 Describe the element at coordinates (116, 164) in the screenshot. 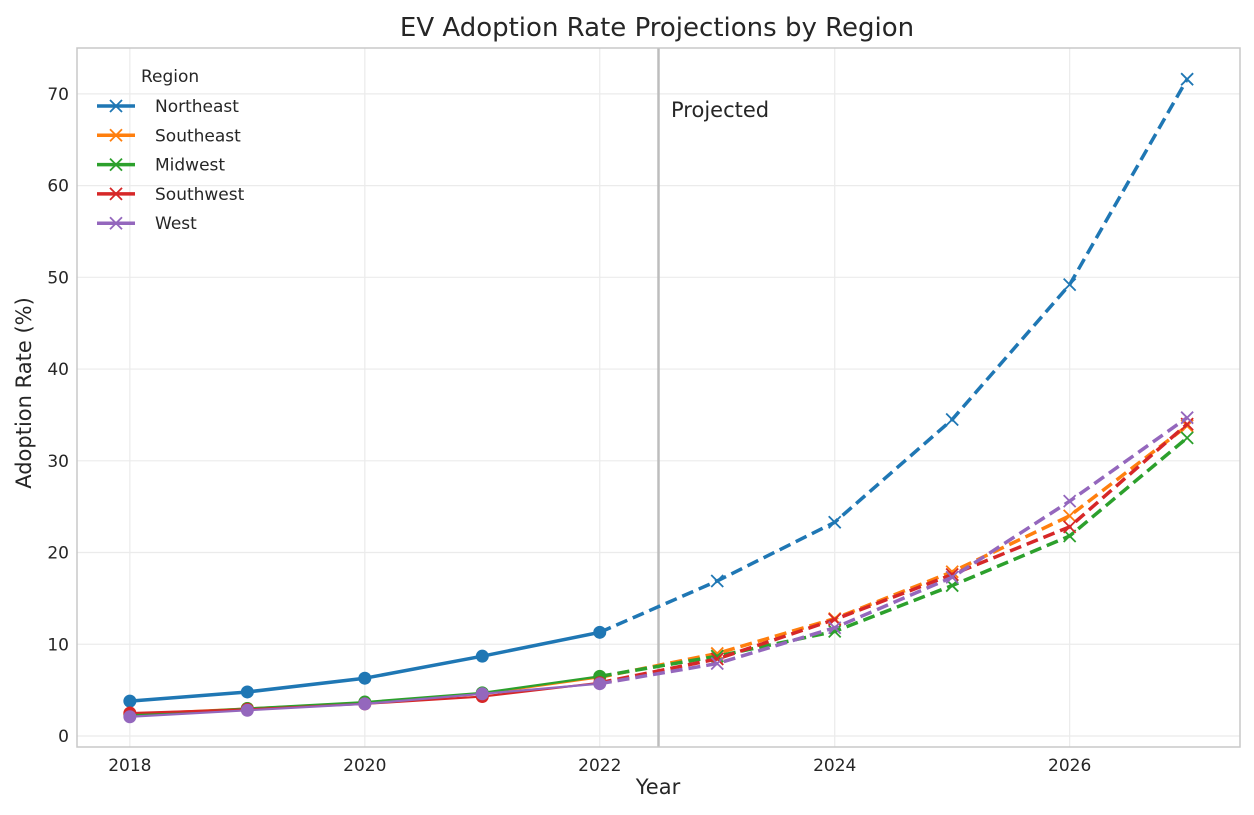

I see `legend-marker-midwest` at that location.